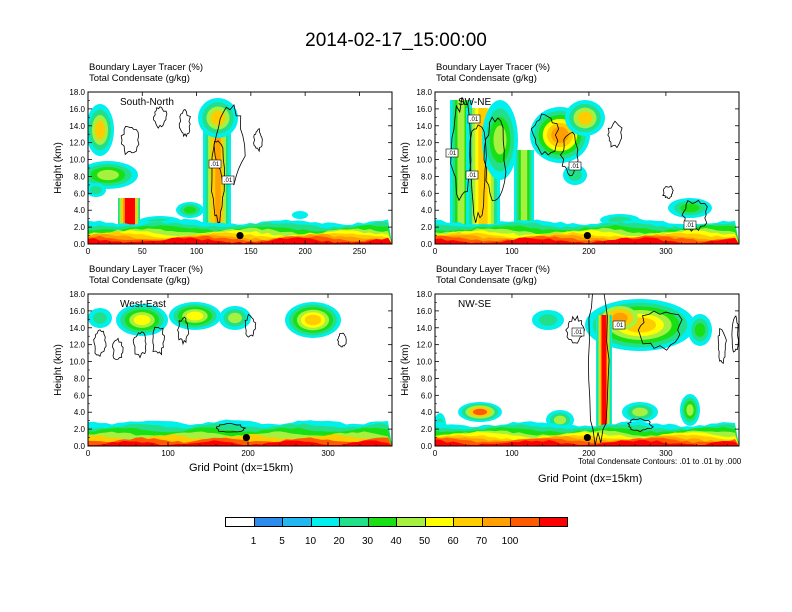  I want to click on colorbar, so click(396, 523).